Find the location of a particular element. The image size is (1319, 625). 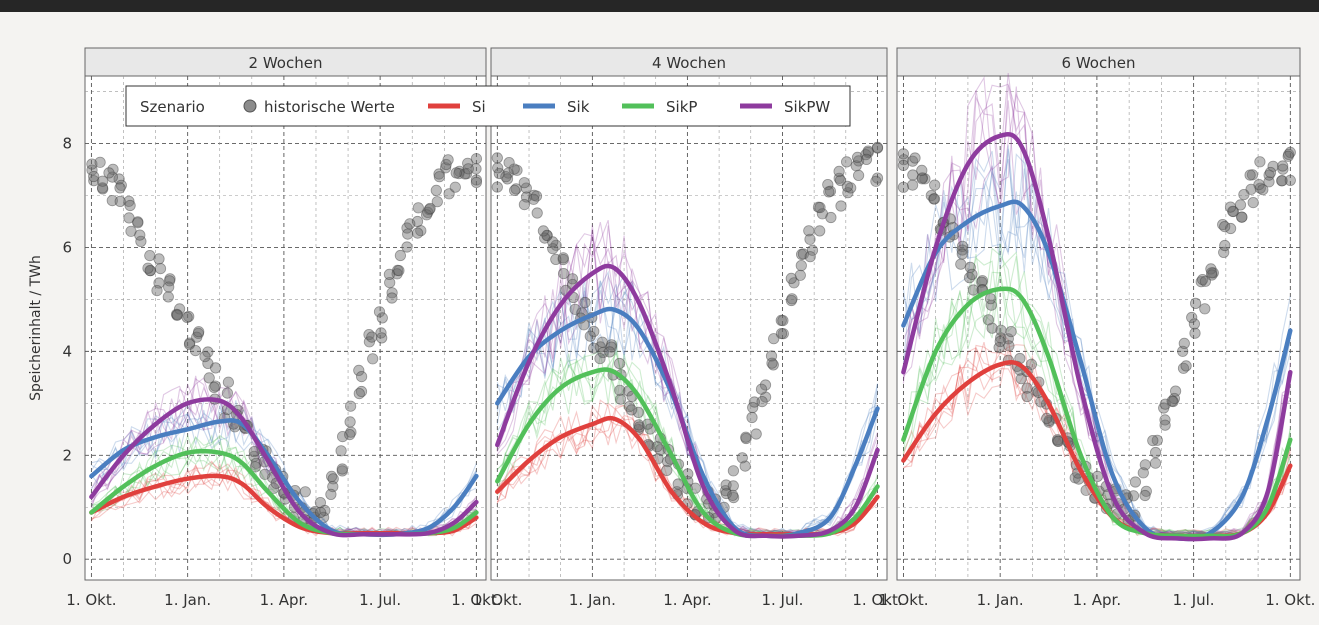

legend-label: SikPW is located at coordinates (807, 107).